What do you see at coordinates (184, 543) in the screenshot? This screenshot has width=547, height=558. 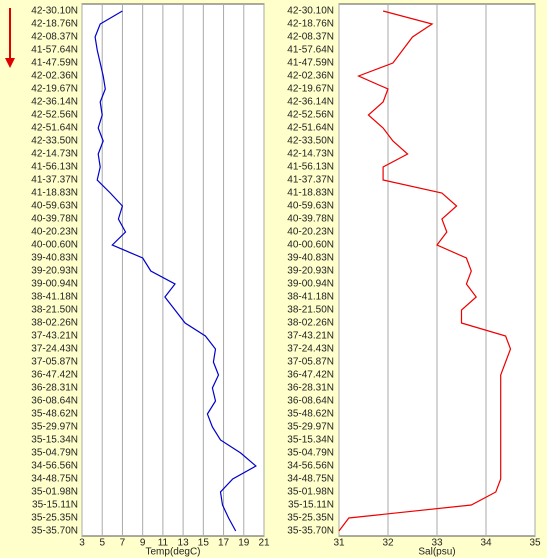 I see `x-tick-label: 13` at bounding box center [184, 543].